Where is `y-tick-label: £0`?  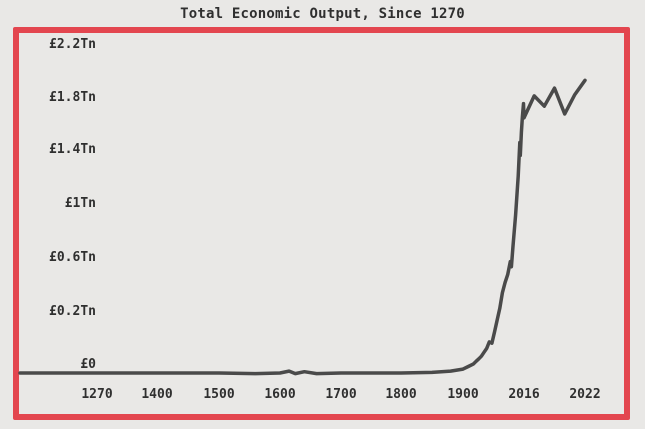
y-tick-label: £0 is located at coordinates (88, 364).